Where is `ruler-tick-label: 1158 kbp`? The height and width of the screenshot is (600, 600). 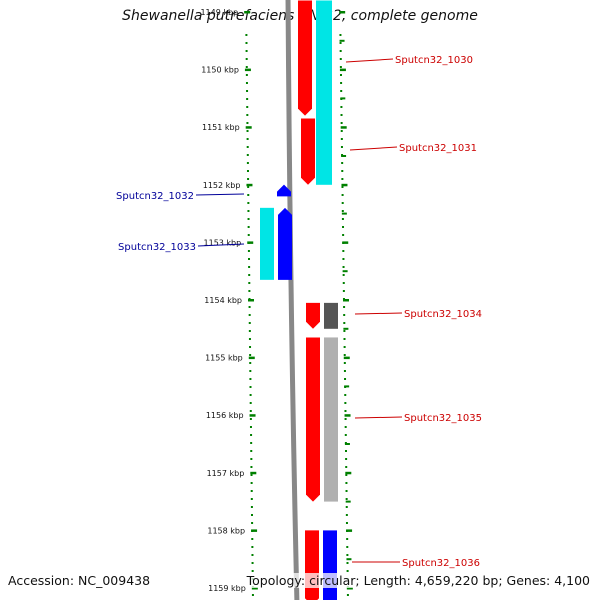 ruler-tick-label: 1158 kbp is located at coordinates (226, 530).